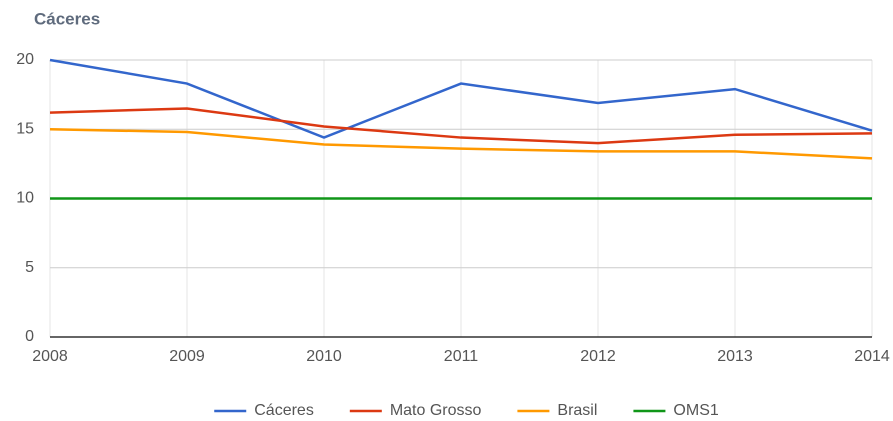 The height and width of the screenshot is (421, 893). Describe the element at coordinates (872, 356) in the screenshot. I see `x-tick-label: 2014` at that location.